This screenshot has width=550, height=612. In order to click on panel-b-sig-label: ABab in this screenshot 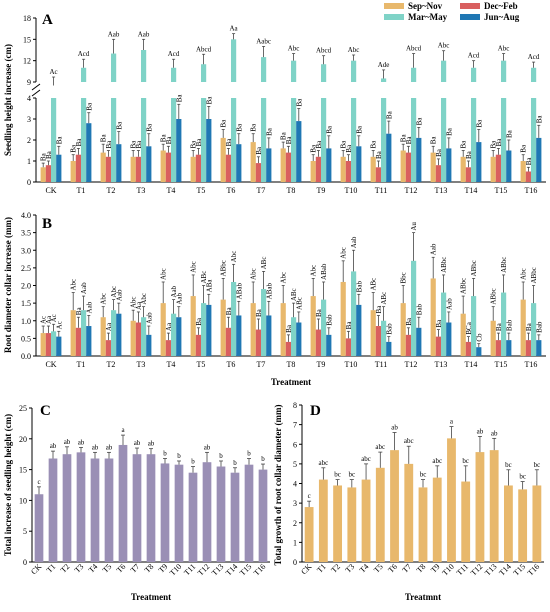, I will do `click(324, 271)`.